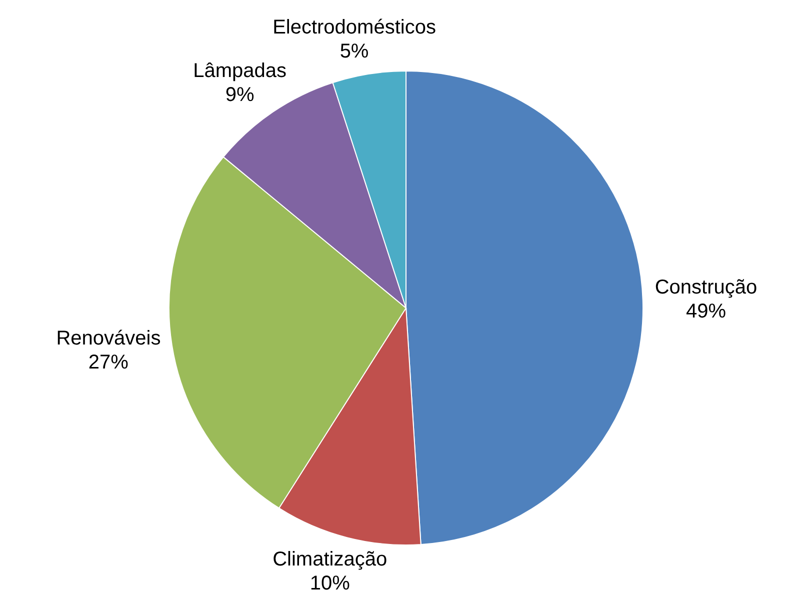 This screenshot has height=603, width=800. What do you see at coordinates (706, 287) in the screenshot?
I see `slice-label: Construção` at bounding box center [706, 287].